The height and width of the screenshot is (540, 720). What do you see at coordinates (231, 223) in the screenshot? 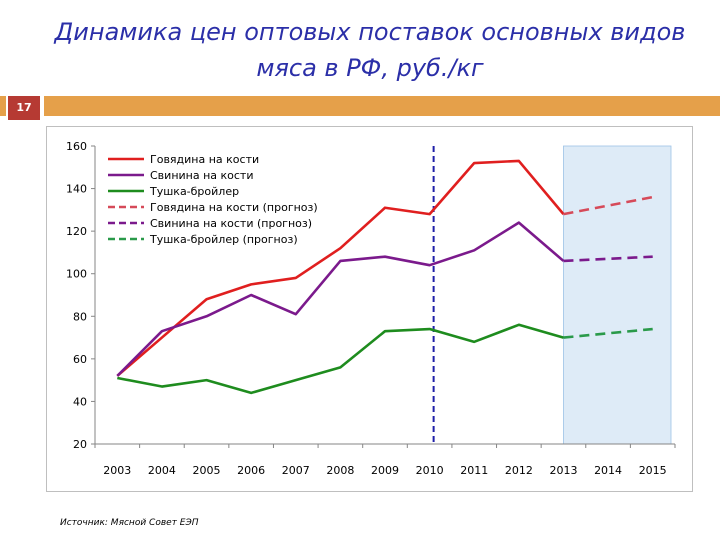
I see `legend-label: Свинина на кости (прогноз)` at bounding box center [231, 223].